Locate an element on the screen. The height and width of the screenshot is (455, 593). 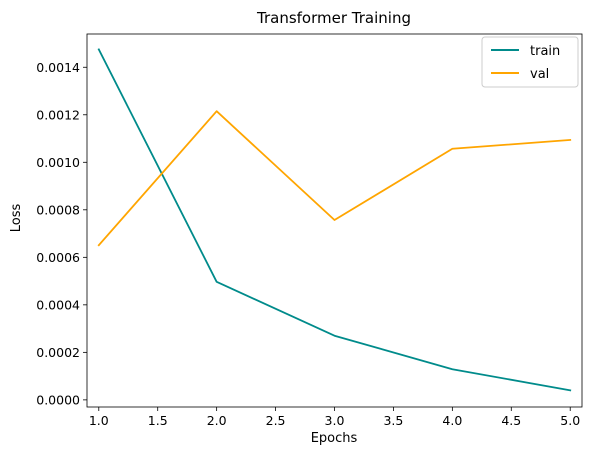
y-tick-label: 0.0010 is located at coordinates (58, 162).